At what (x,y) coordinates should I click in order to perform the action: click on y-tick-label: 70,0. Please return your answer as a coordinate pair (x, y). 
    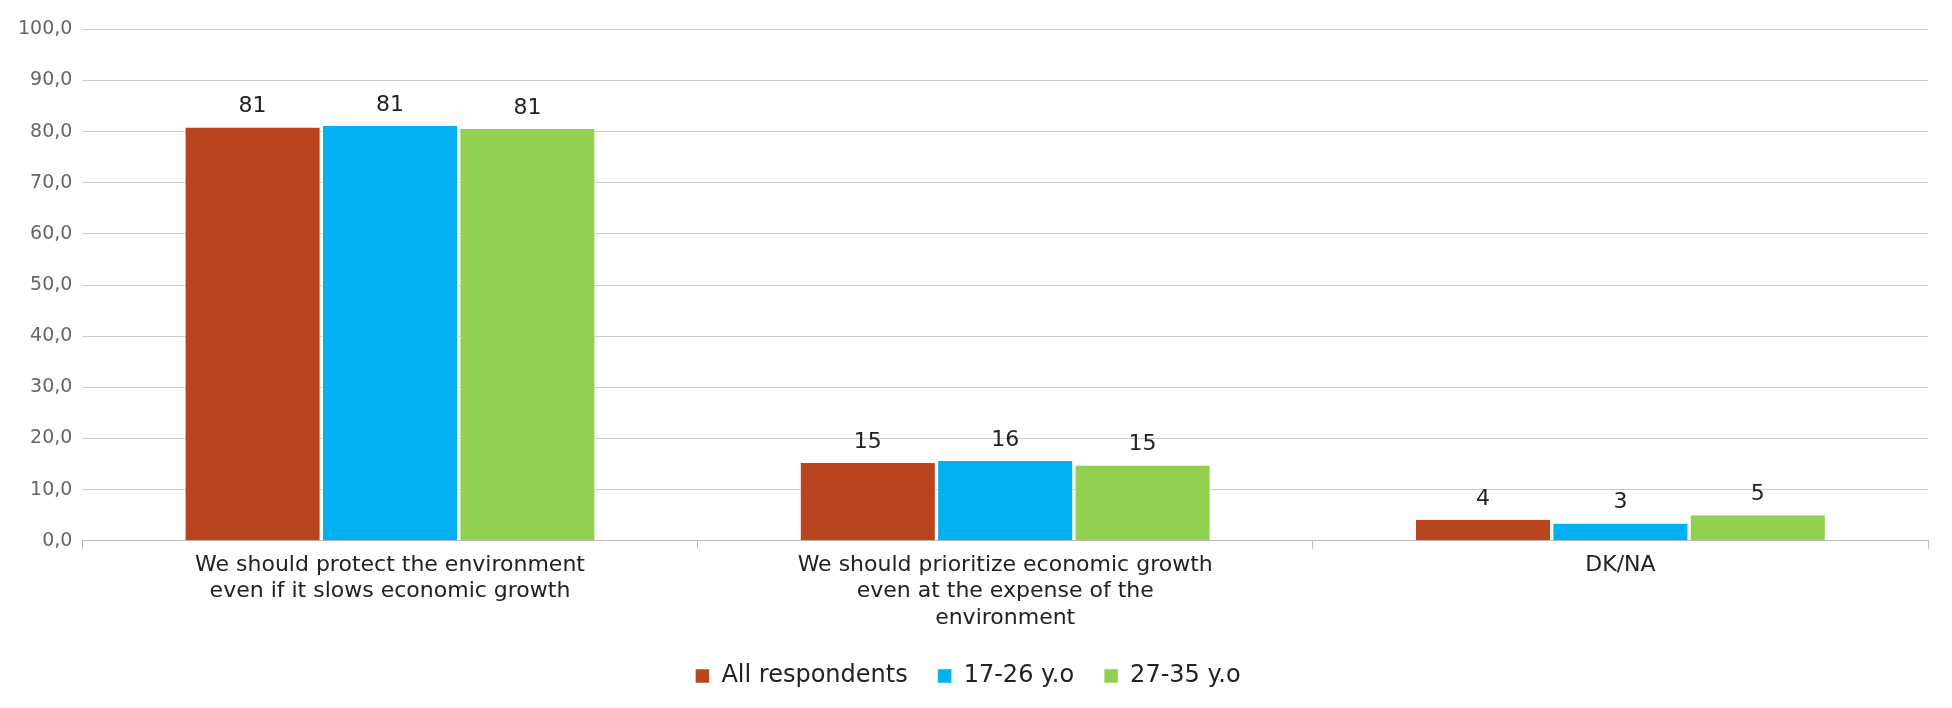
    Looking at the image, I should click on (51, 180).